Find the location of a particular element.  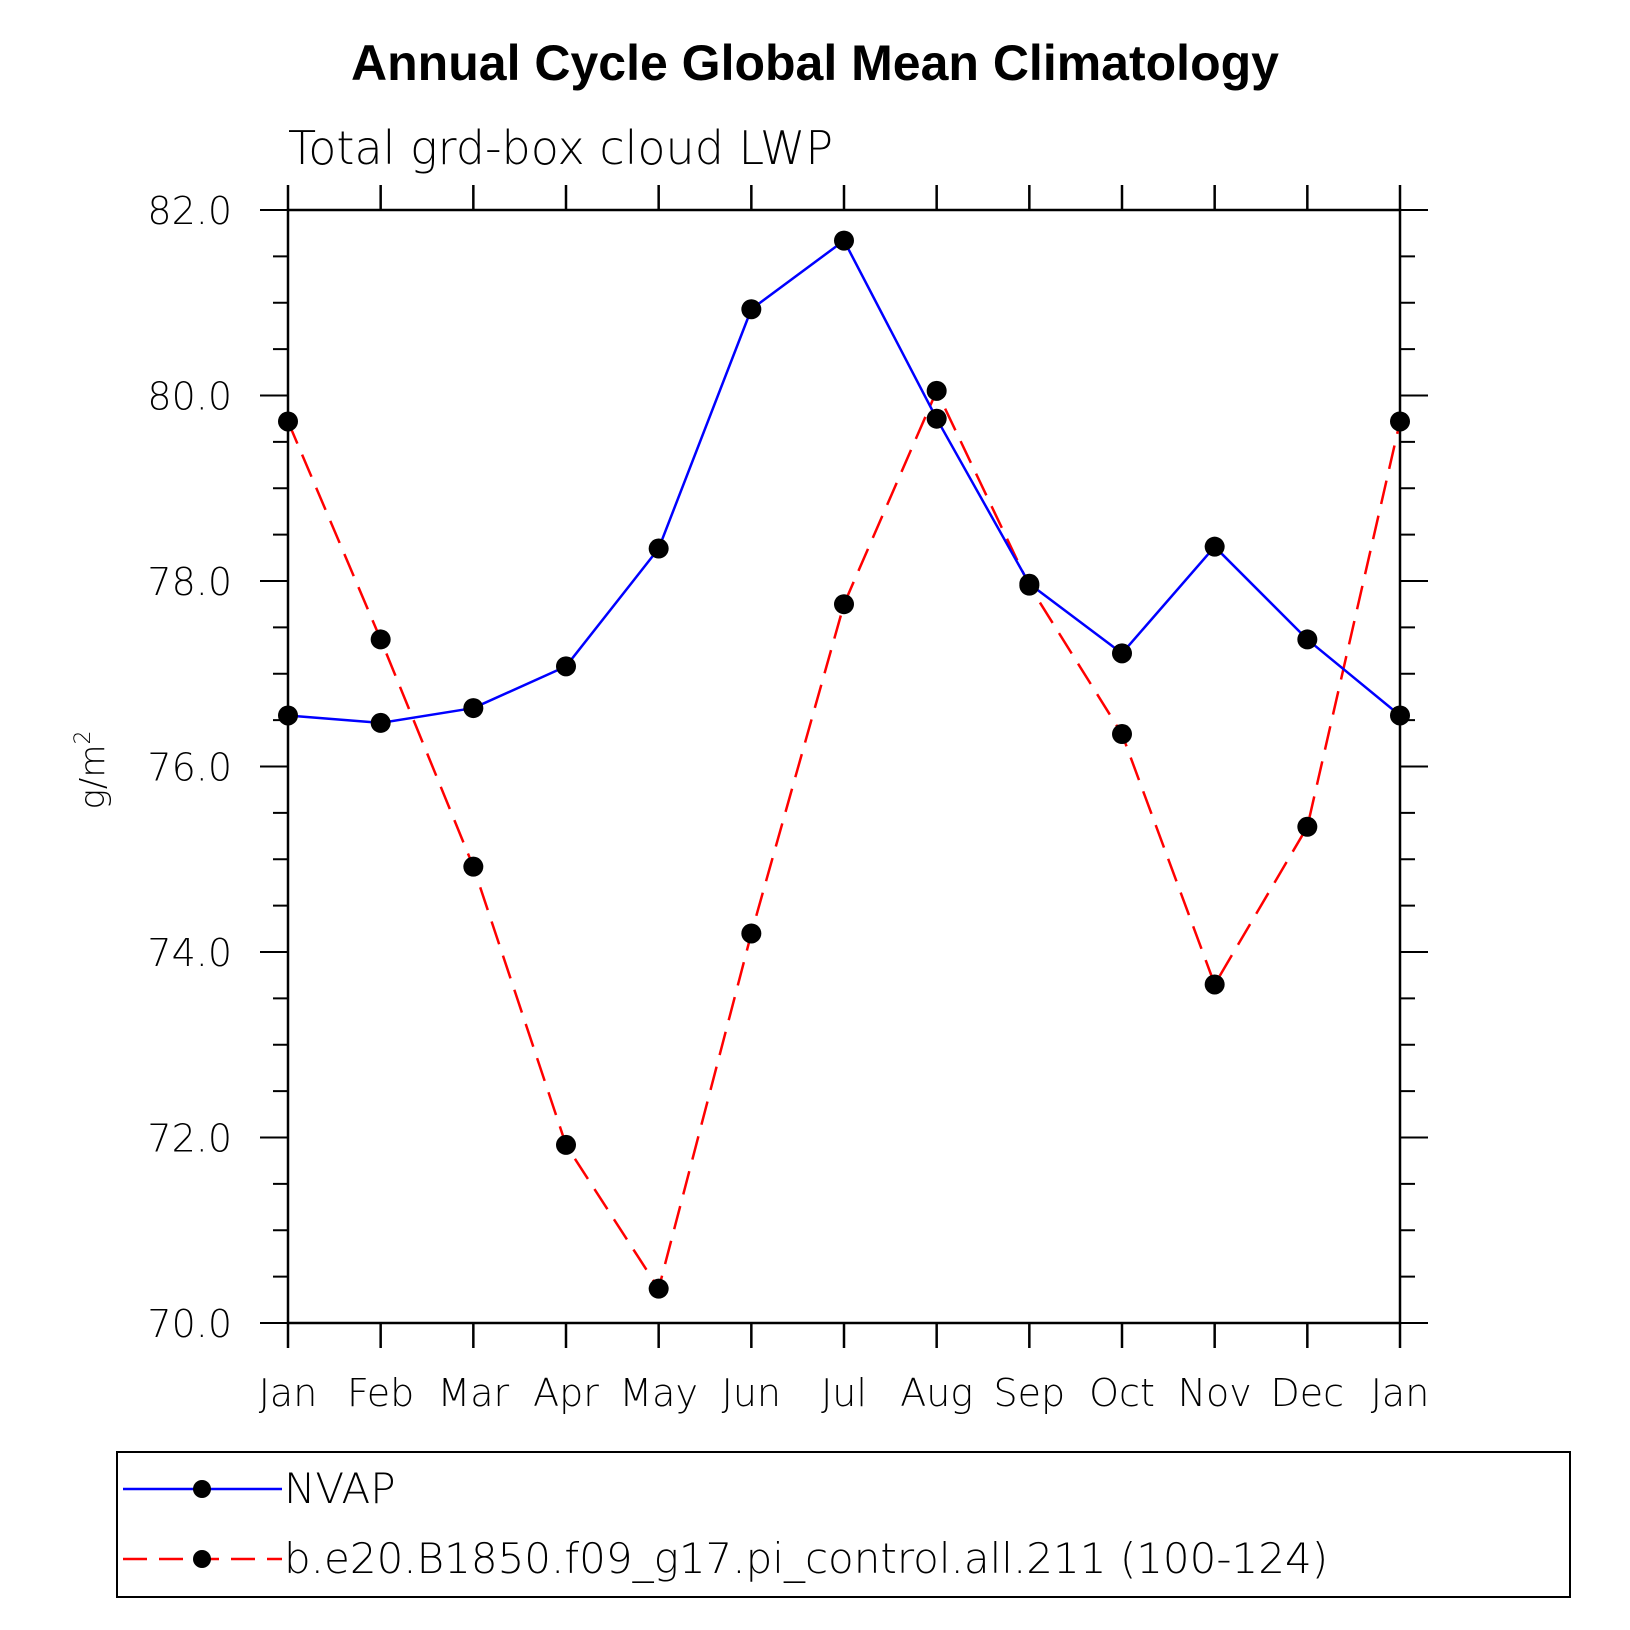

legend-marker-nvap is located at coordinates (202, 1489).